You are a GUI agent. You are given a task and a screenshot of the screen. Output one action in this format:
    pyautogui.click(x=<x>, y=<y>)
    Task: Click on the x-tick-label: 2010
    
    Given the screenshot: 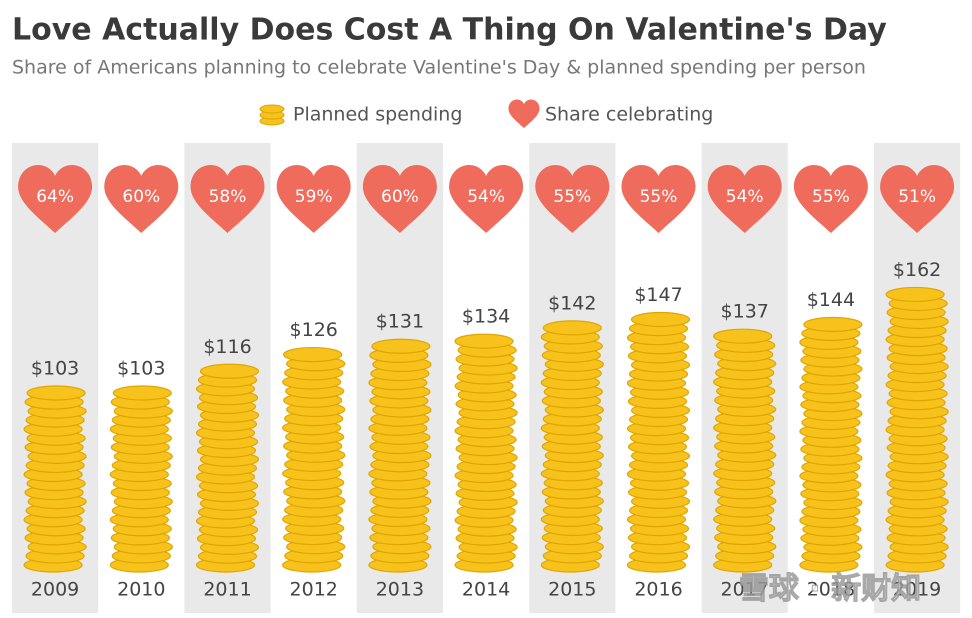 What is the action you would take?
    pyautogui.click(x=141, y=590)
    